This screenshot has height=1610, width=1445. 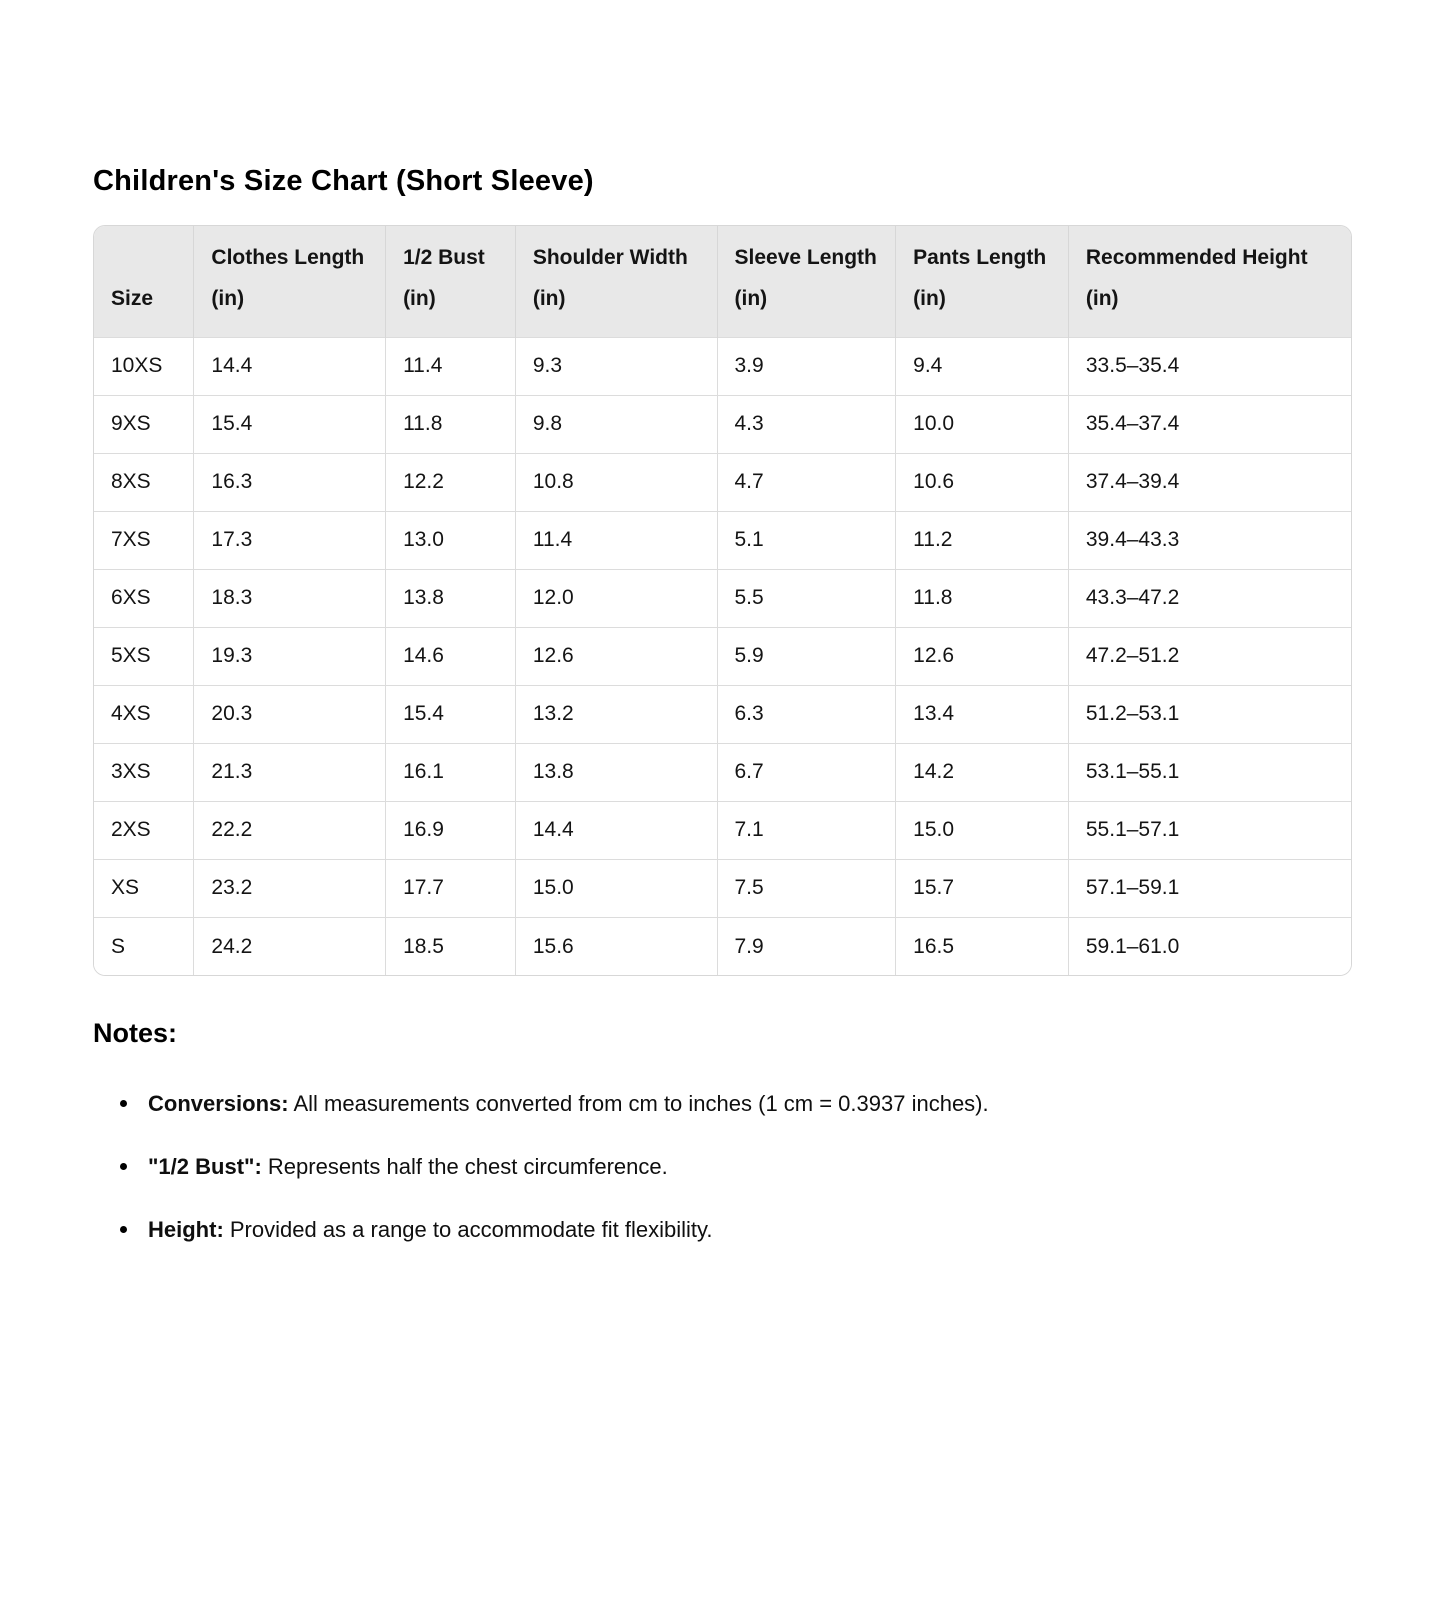 I want to click on table-cell: 18.3, so click(x=290, y=598).